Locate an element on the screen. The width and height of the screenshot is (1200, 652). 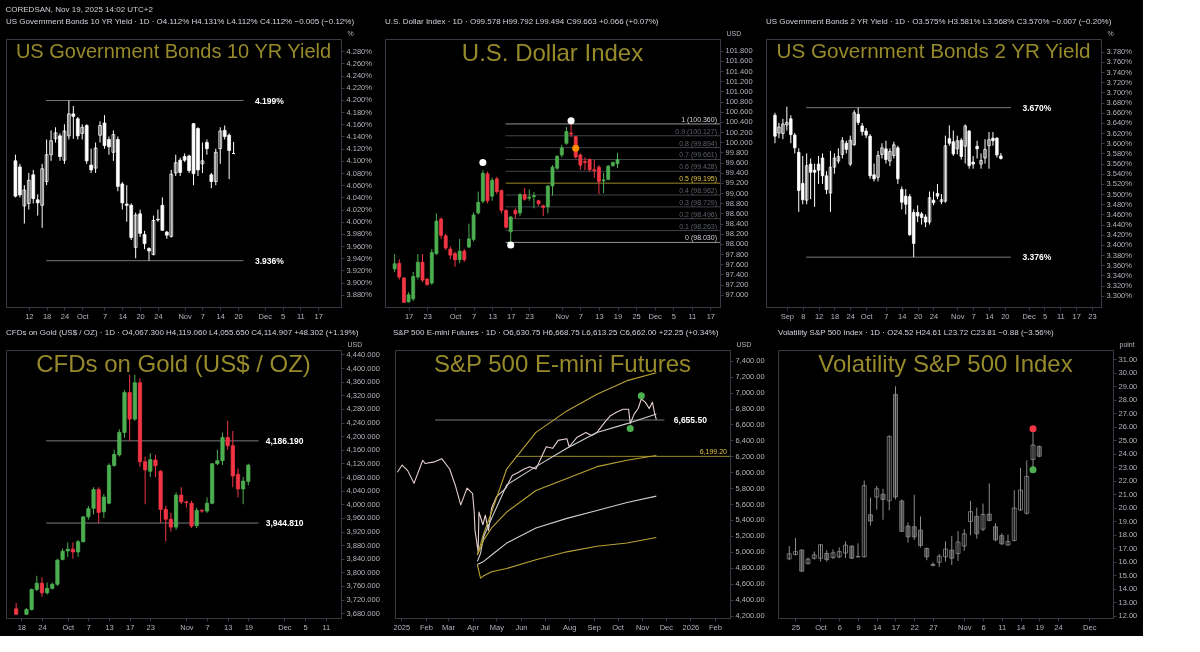
ref-line-label: 3,944.810 is located at coordinates (284, 523).